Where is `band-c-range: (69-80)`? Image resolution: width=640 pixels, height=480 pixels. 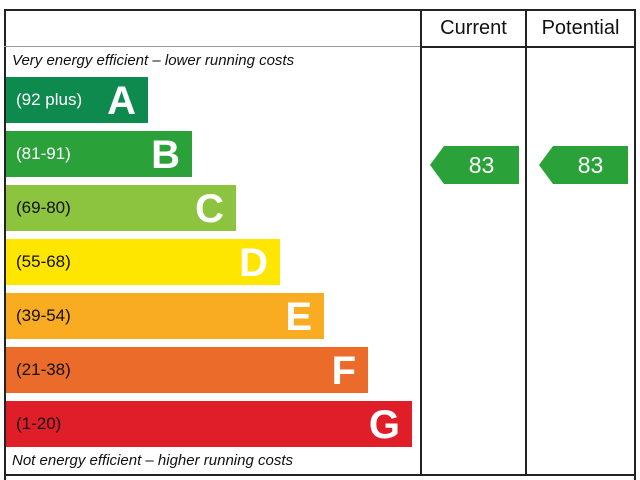 band-c-range: (69-80) is located at coordinates (43, 207).